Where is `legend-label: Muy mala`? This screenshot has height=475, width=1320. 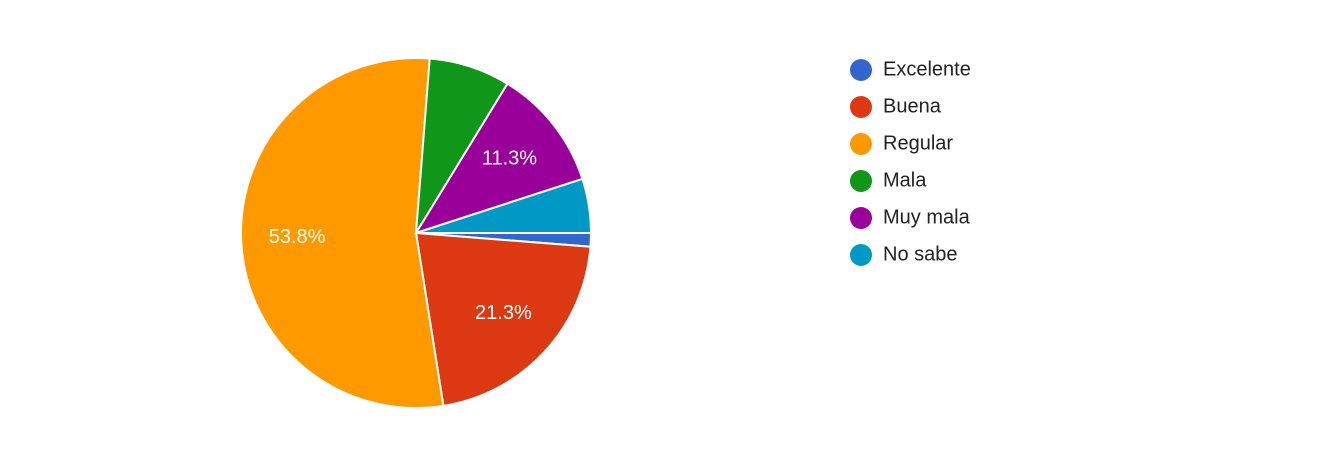
legend-label: Muy mala is located at coordinates (927, 217).